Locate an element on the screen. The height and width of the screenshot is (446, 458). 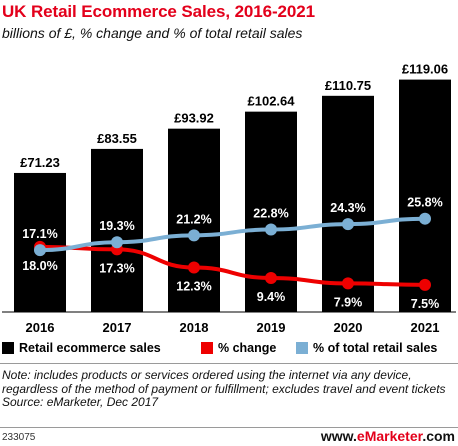
change-point-2020 is located at coordinates (348, 283).